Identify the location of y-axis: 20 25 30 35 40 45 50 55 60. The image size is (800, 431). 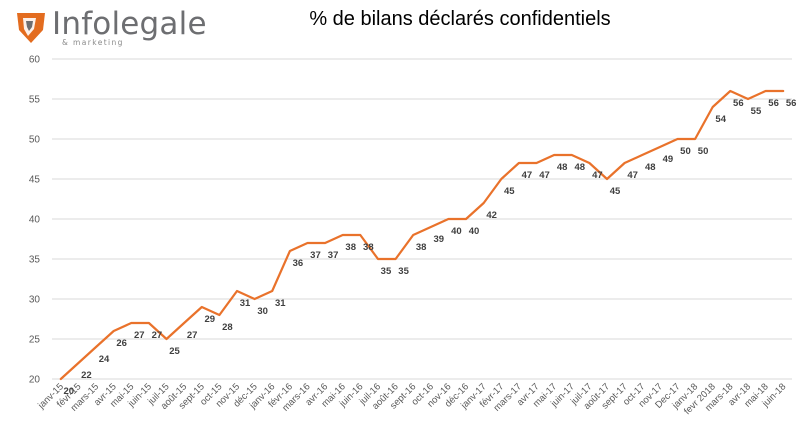
(35, 220).